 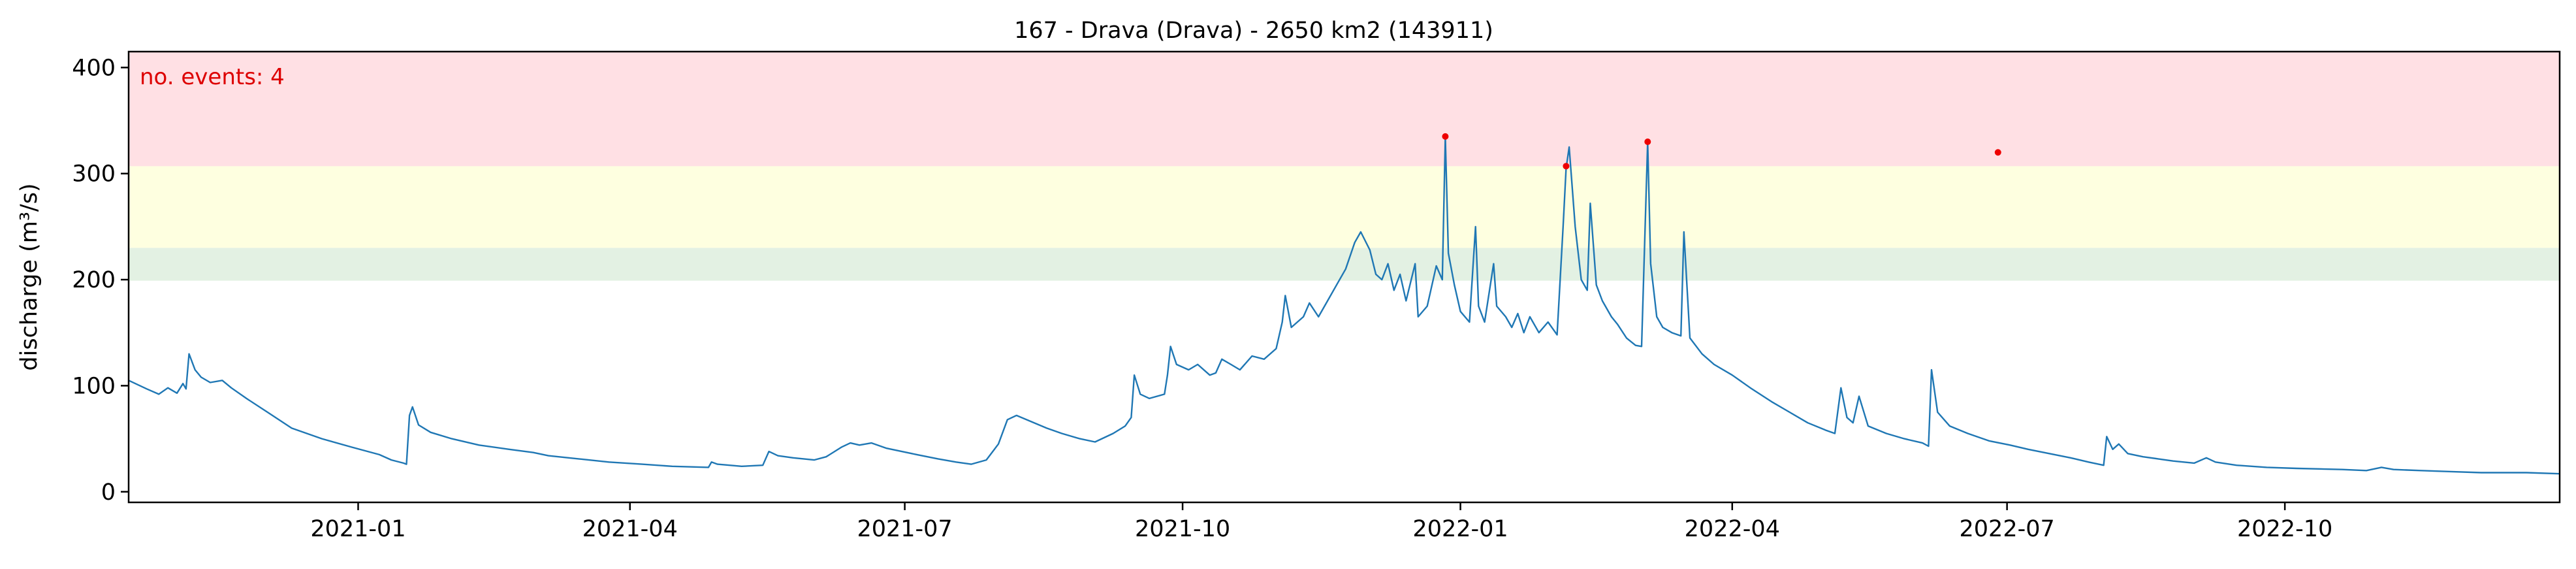 What do you see at coordinates (108, 493) in the screenshot?
I see `y-tick-label: 0` at bounding box center [108, 493].